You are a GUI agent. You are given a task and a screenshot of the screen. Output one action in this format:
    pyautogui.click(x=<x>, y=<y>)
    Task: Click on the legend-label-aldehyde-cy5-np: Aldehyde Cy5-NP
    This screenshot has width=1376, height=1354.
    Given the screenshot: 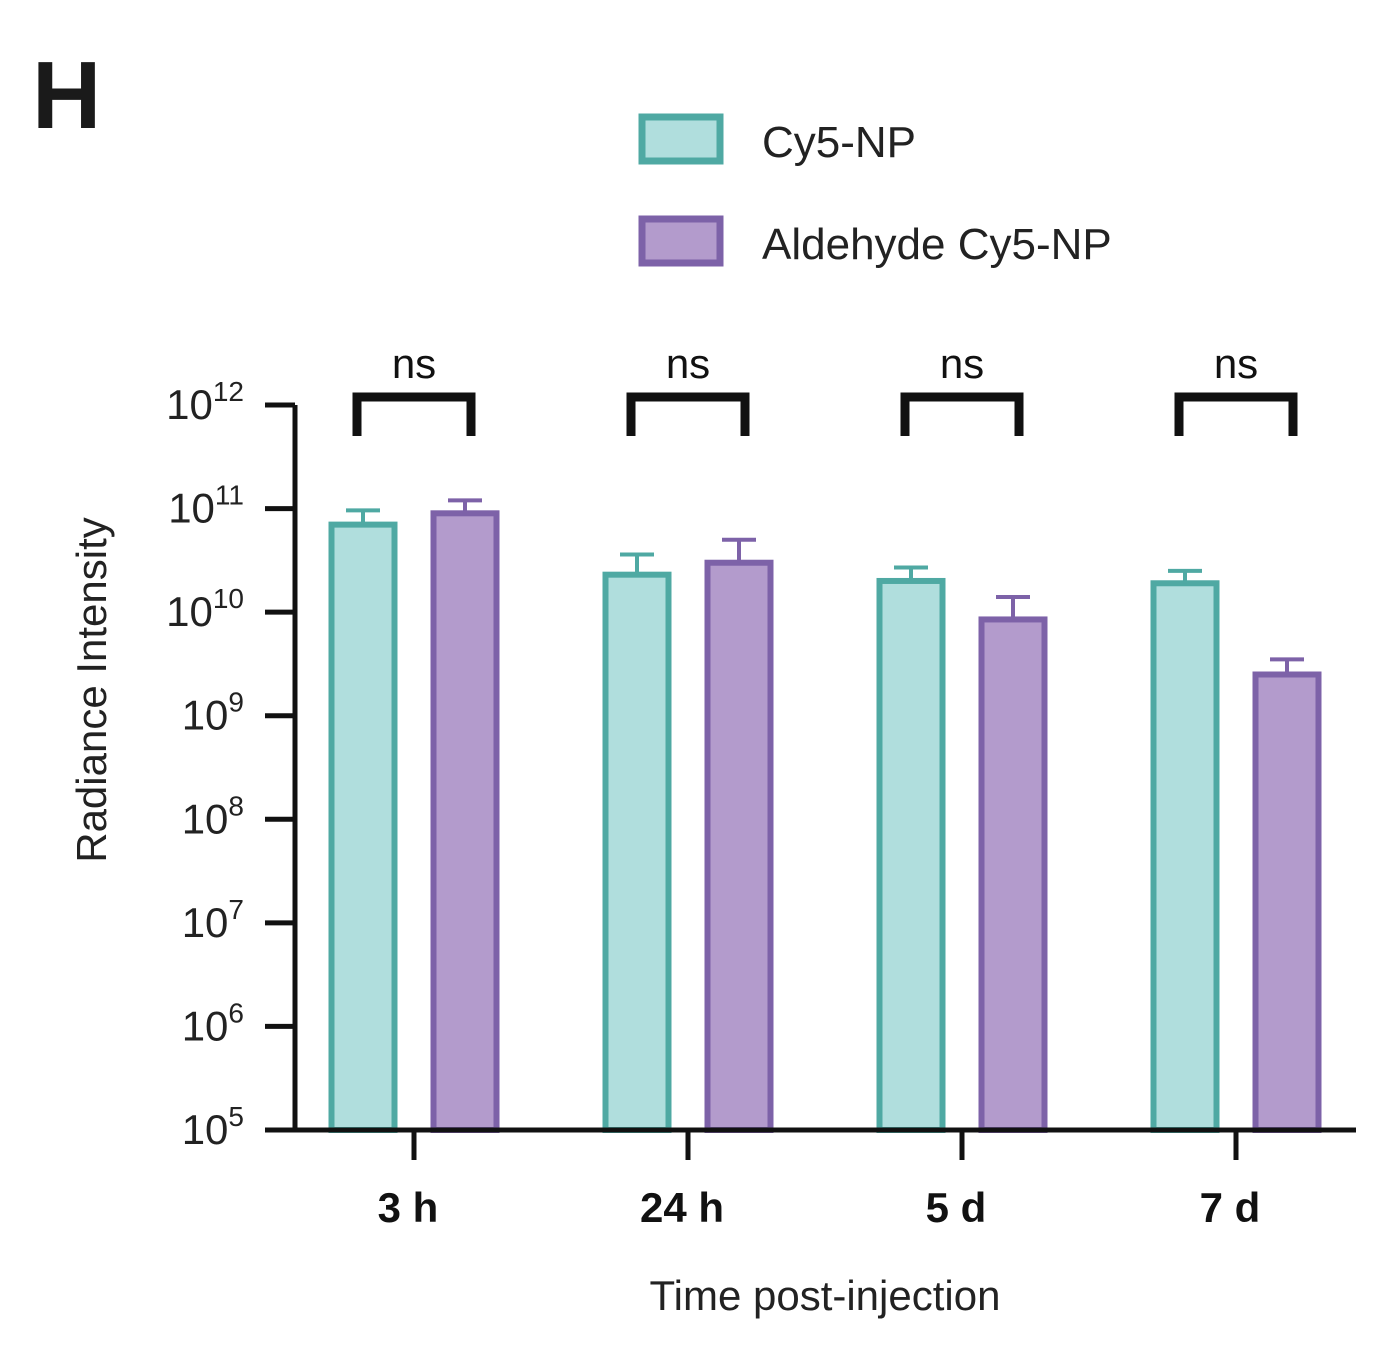 What is the action you would take?
    pyautogui.click(x=937, y=244)
    